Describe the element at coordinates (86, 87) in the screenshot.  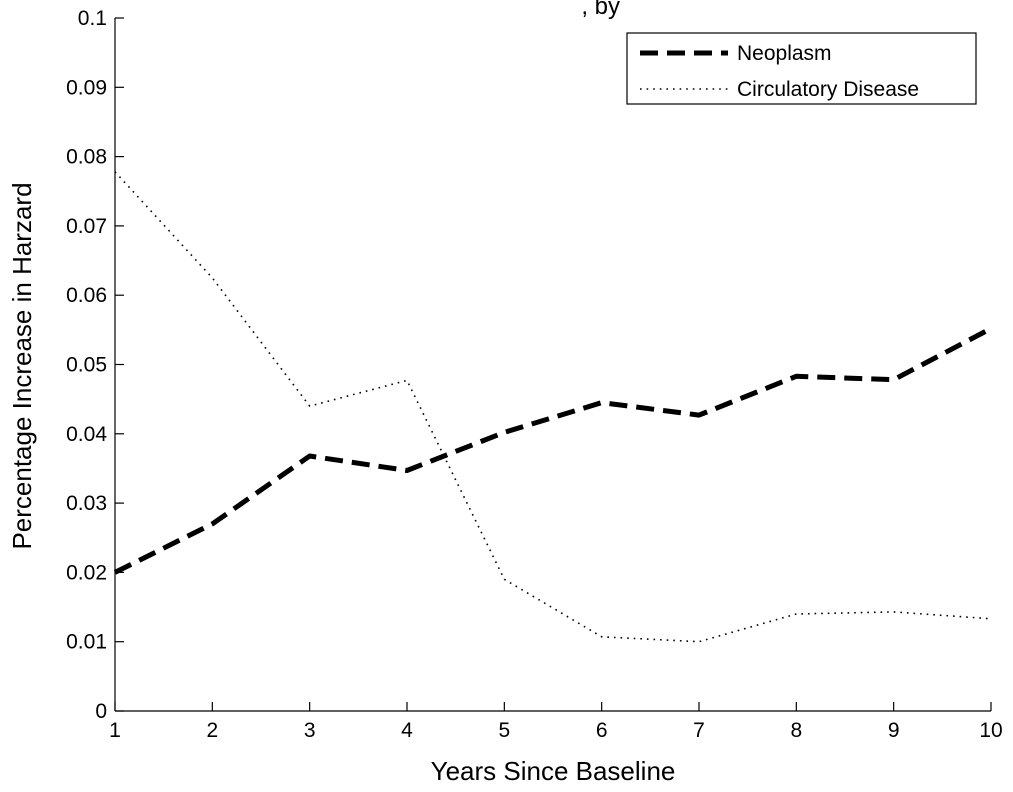
I see `y-tick-label: 0.09` at that location.